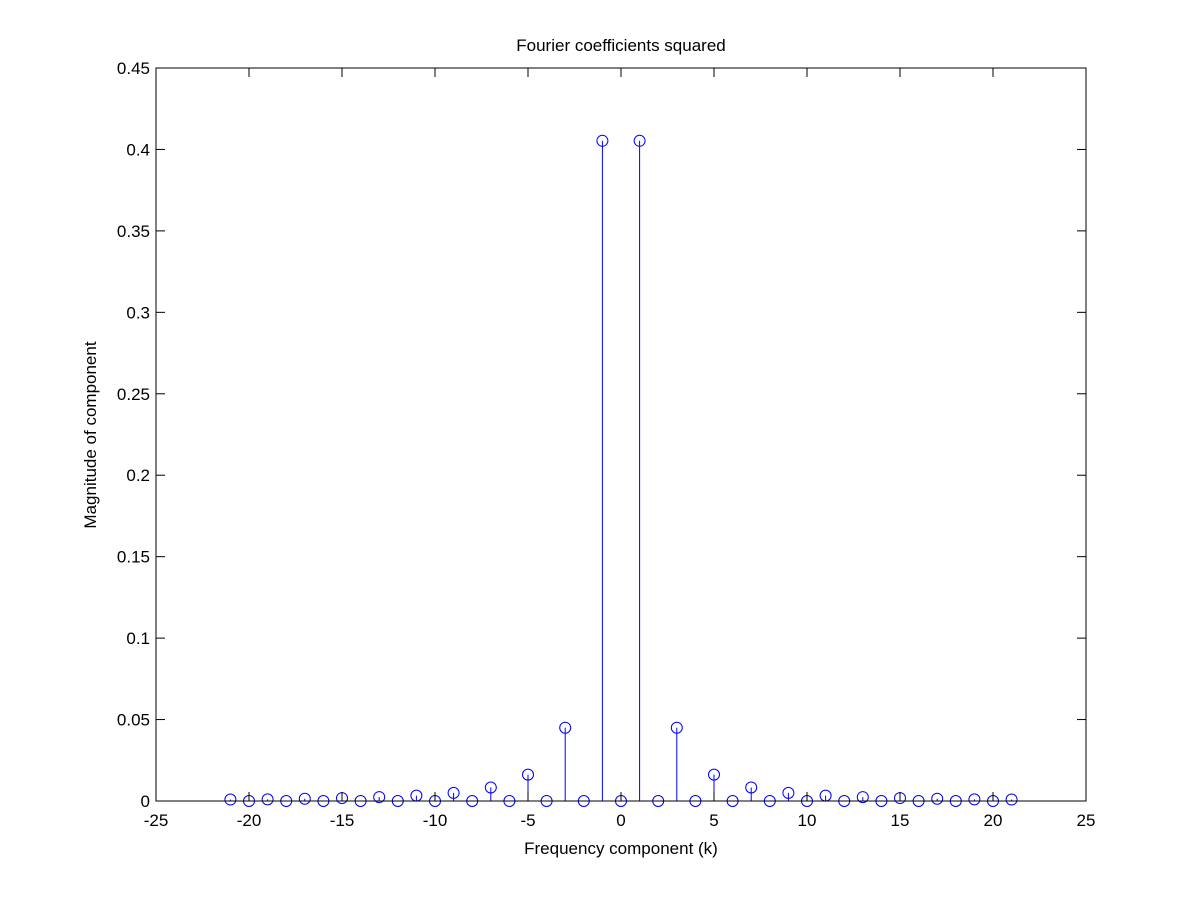 This screenshot has width=1200, height=900. I want to click on y-tick-label: 0.15, so click(133, 557).